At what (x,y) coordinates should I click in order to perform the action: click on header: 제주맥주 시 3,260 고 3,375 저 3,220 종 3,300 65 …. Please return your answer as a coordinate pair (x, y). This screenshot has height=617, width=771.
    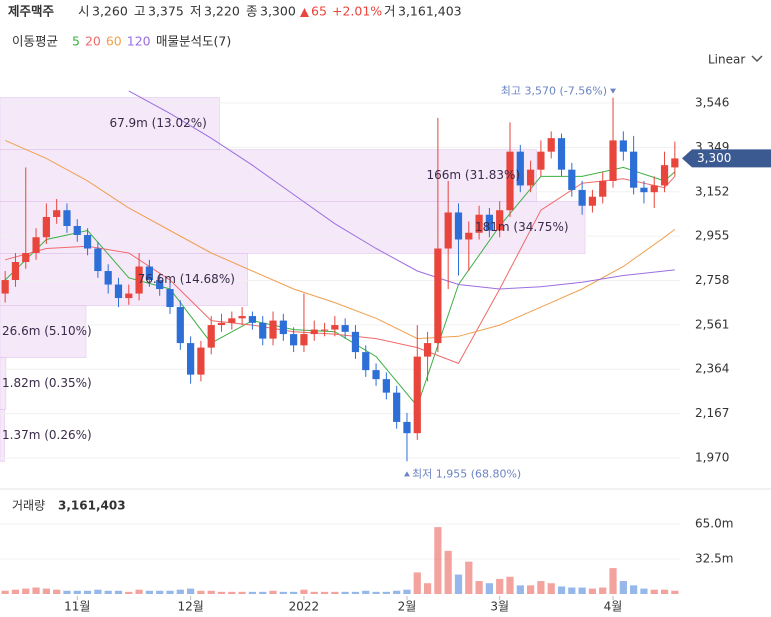
    Looking at the image, I should click on (385, 35).